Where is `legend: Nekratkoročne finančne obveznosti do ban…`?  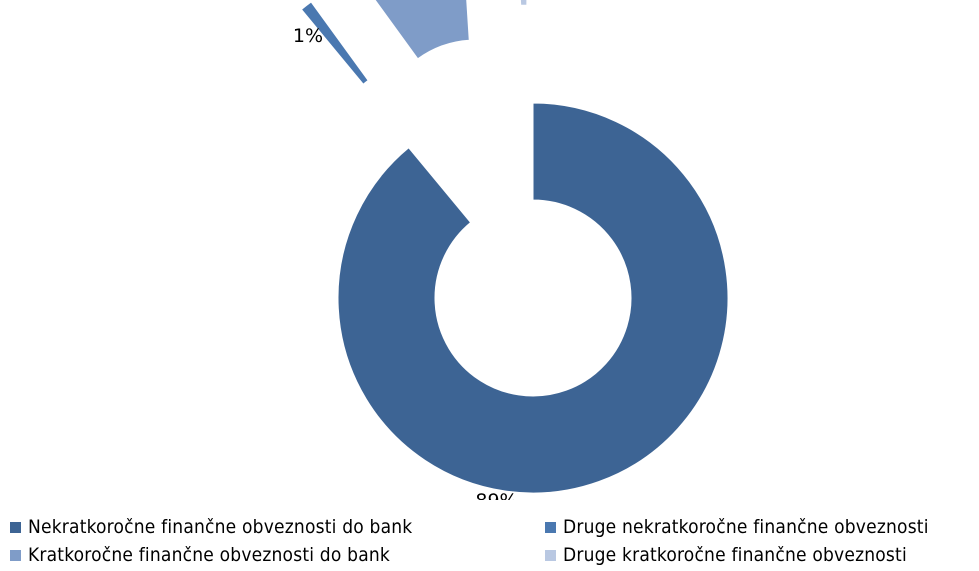 legend: Nekratkoročne finančne obveznosti do ban… is located at coordinates (492, 542).